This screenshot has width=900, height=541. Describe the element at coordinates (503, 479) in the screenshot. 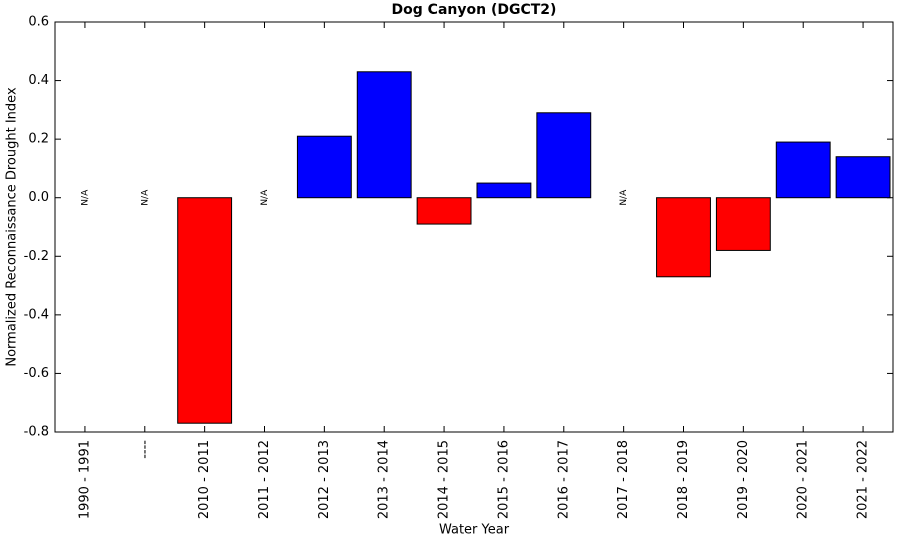

I see `x-tick-label: 2015 - 2016` at that location.